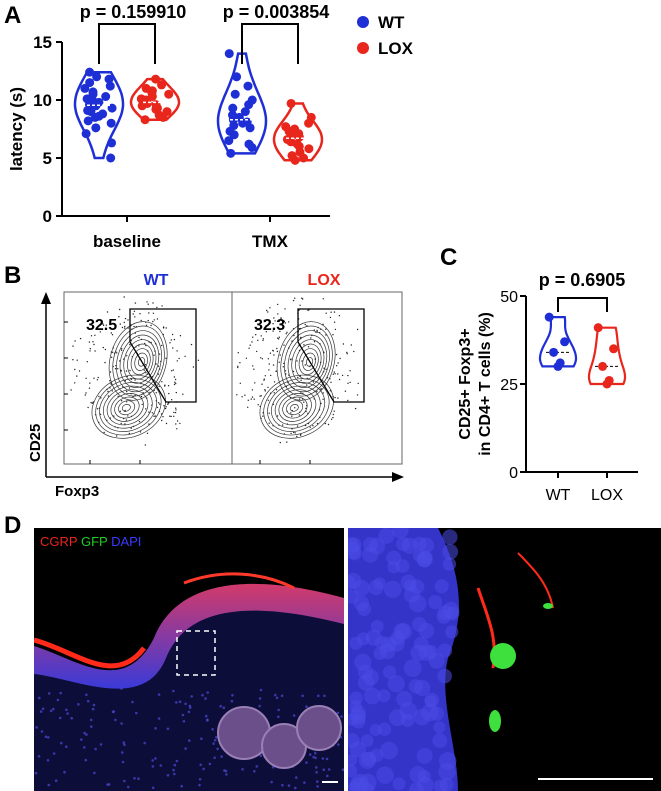 Image resolution: width=661 pixels, height=791 pixels. Describe the element at coordinates (189, 636) in the screenshot. I see `epidermis-layer` at that location.